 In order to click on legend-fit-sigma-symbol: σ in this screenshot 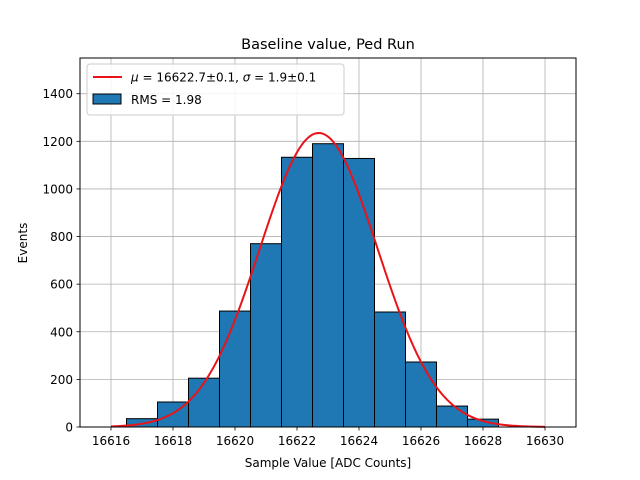, I will do `click(247, 78)`.